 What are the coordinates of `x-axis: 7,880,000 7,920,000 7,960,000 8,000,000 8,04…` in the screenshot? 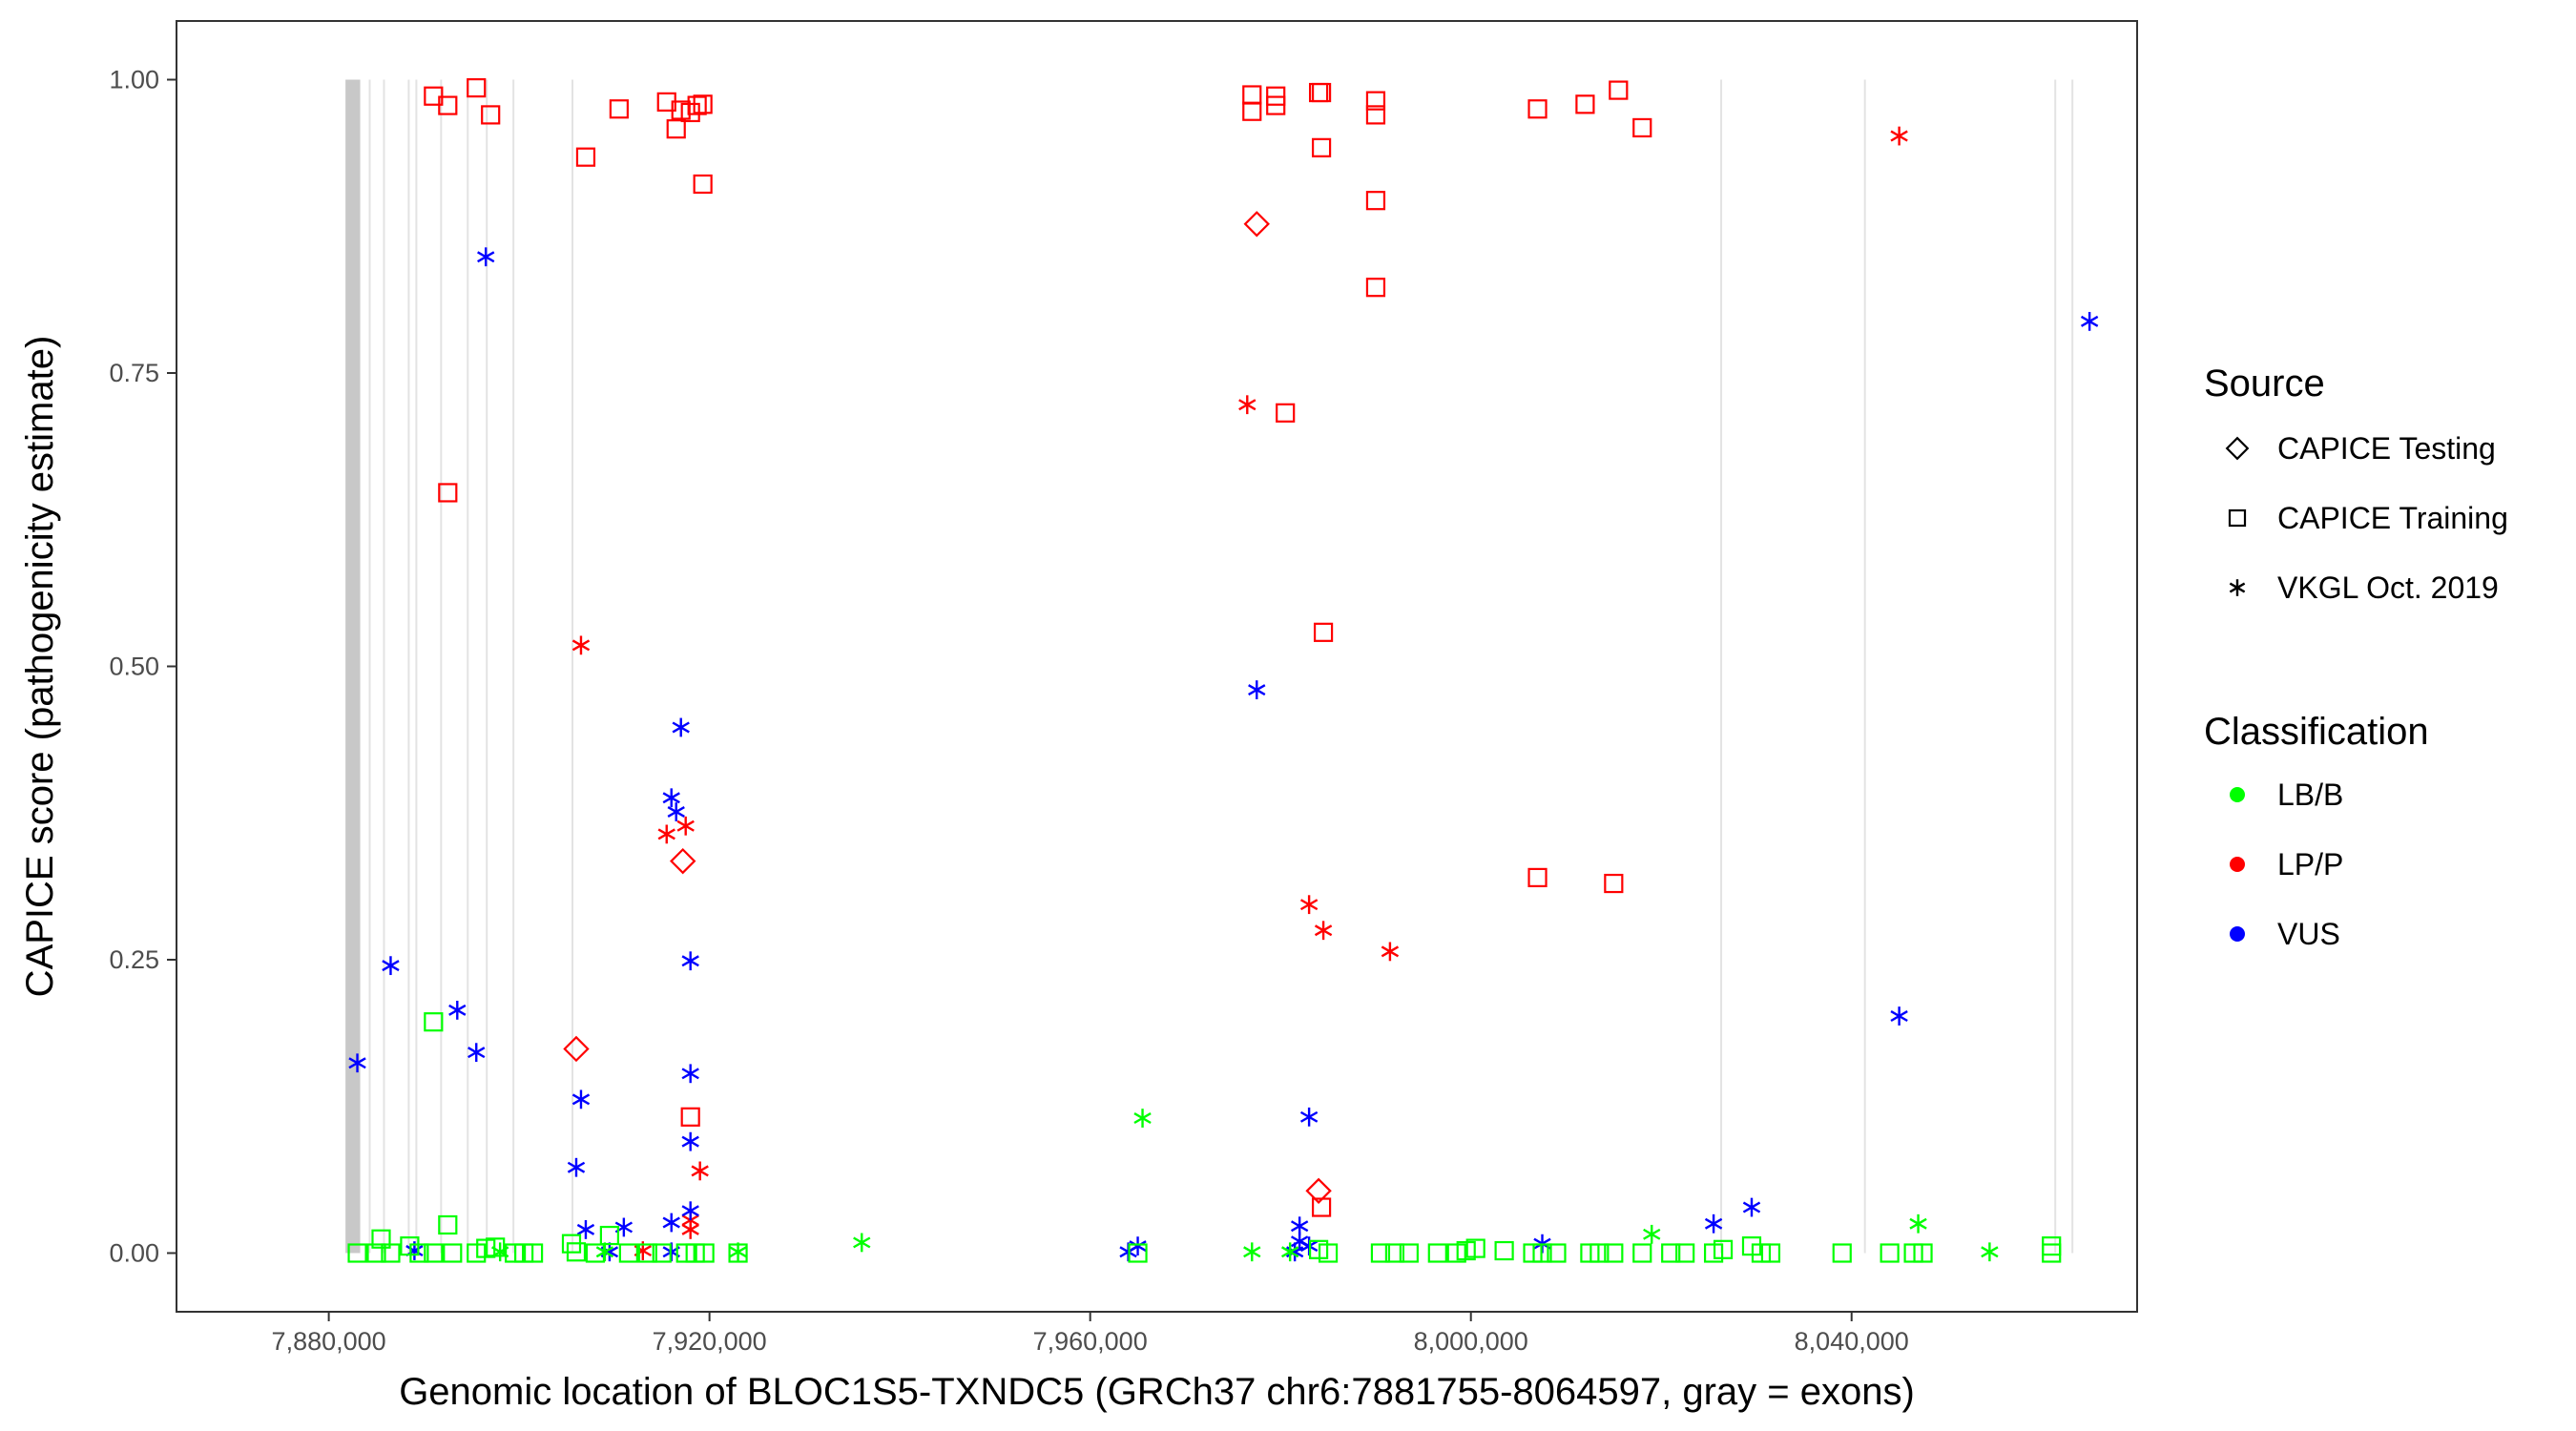 It's located at (1090, 1334).